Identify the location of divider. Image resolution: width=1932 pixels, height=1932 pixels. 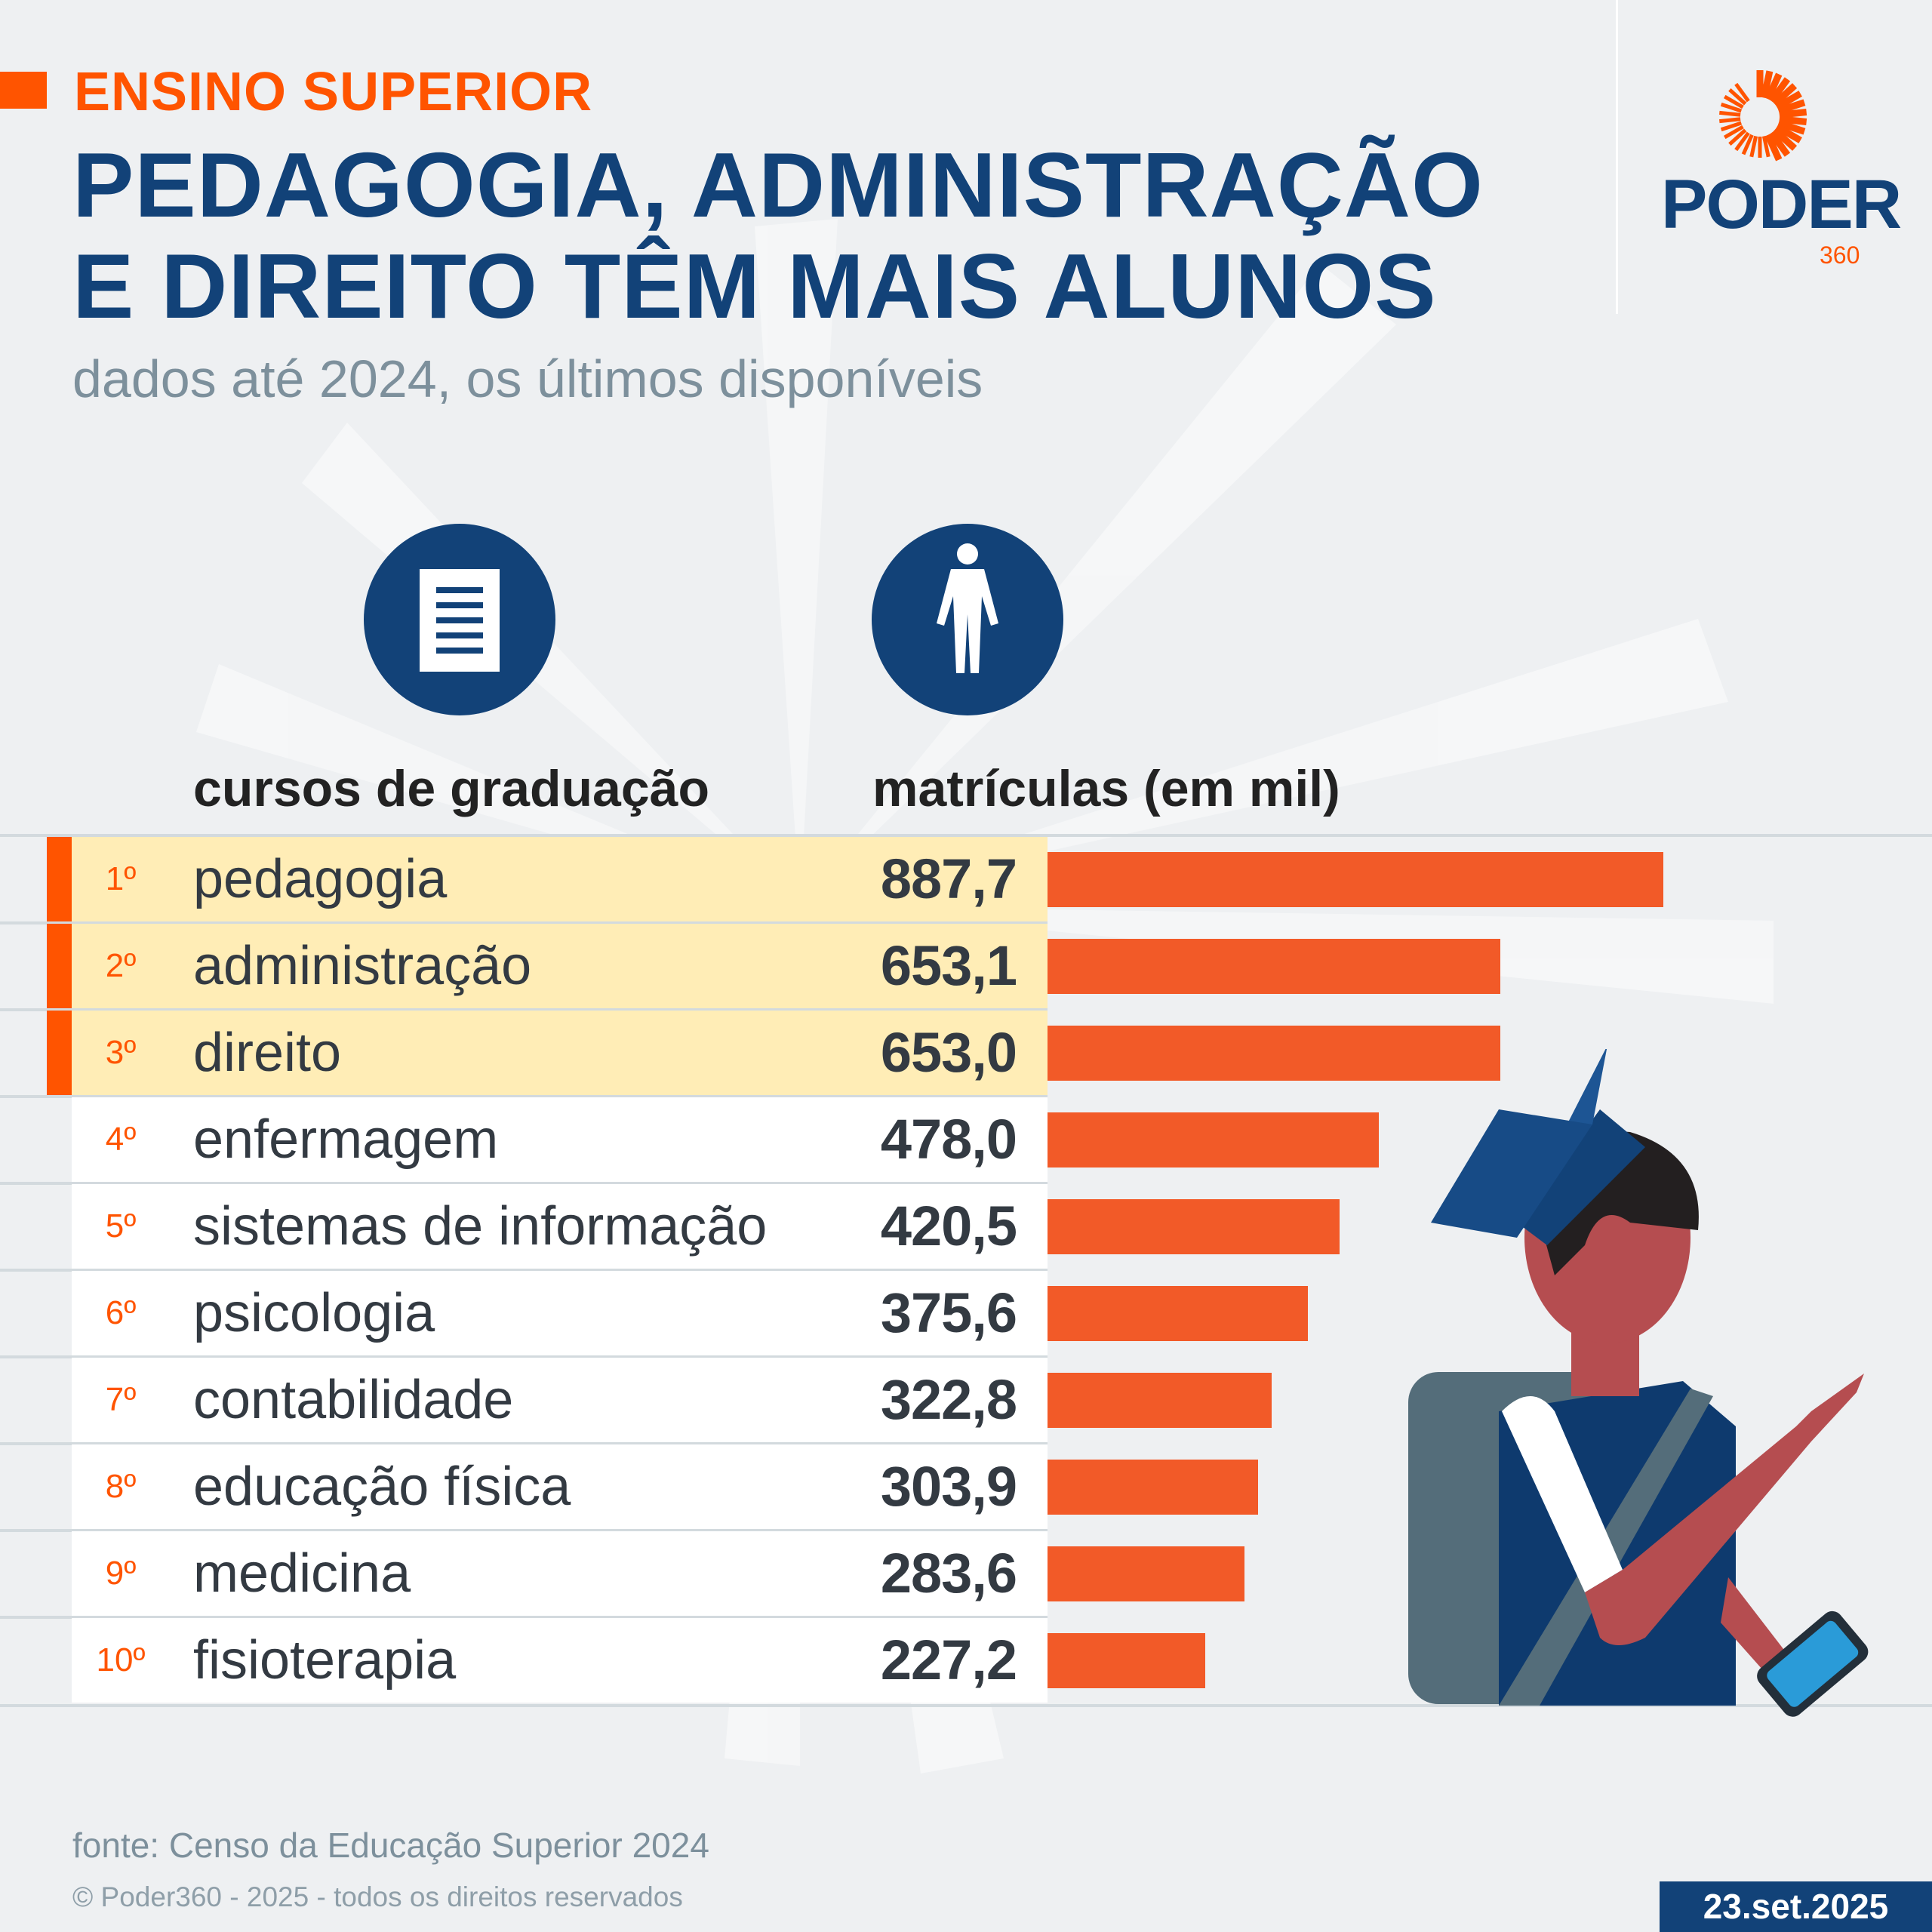
(1617, 157).